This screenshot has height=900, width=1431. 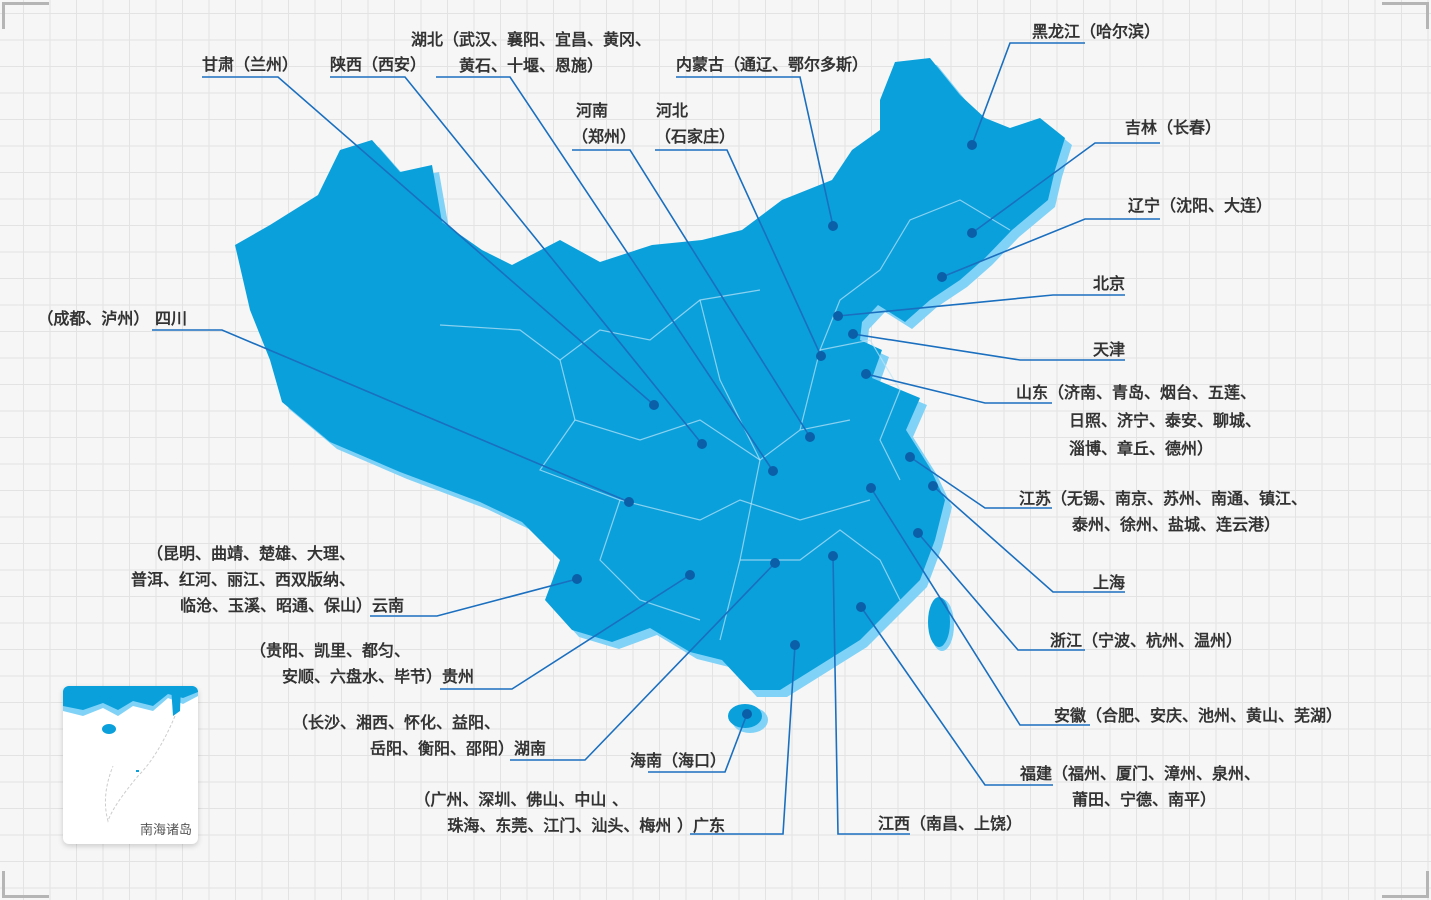 What do you see at coordinates (1109, 283) in the screenshot?
I see `province-label-line: 北京` at bounding box center [1109, 283].